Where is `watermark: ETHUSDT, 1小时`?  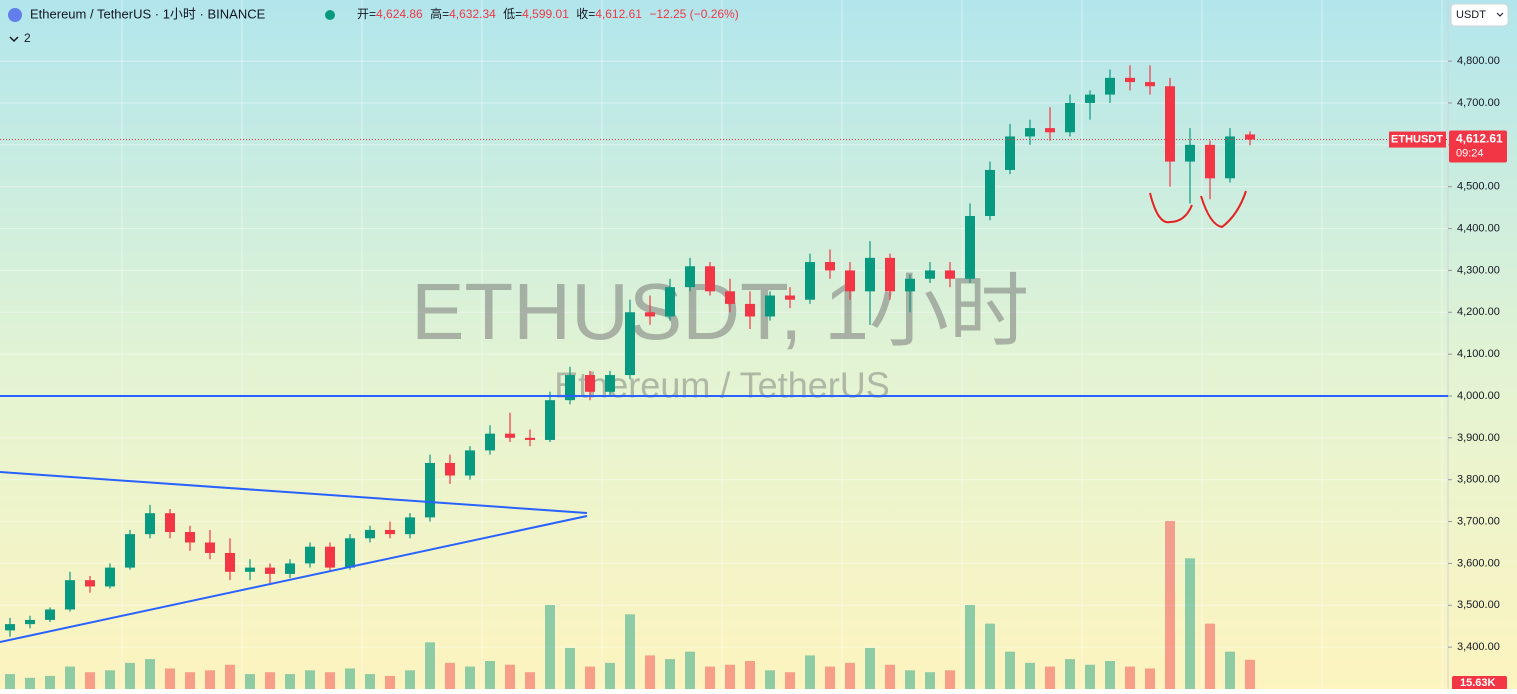 watermark: ETHUSDT, 1小时 is located at coordinates (720, 311).